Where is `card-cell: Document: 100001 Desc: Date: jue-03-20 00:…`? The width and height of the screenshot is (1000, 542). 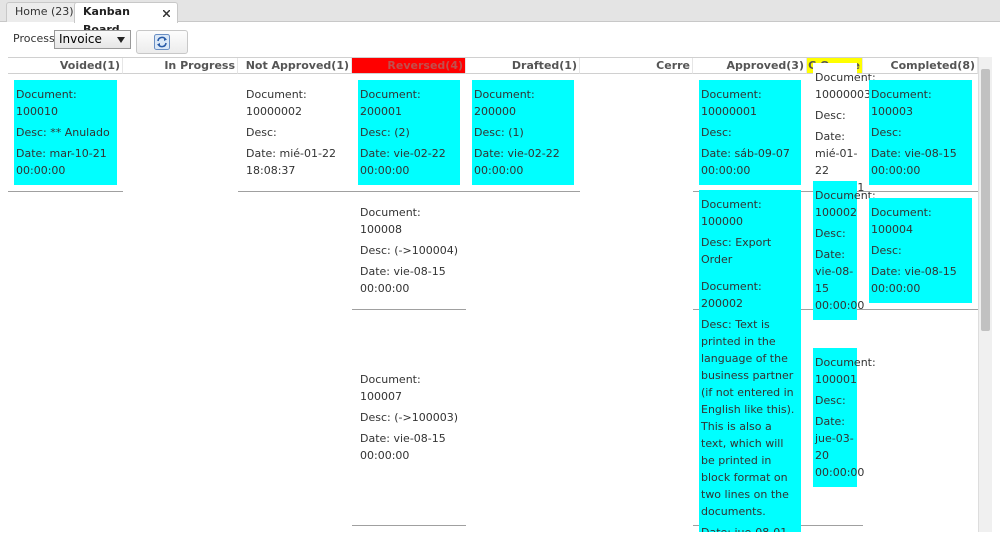 card-cell: Document: 100001 Desc: Date: jue-03-20 00:… is located at coordinates (841, 418).